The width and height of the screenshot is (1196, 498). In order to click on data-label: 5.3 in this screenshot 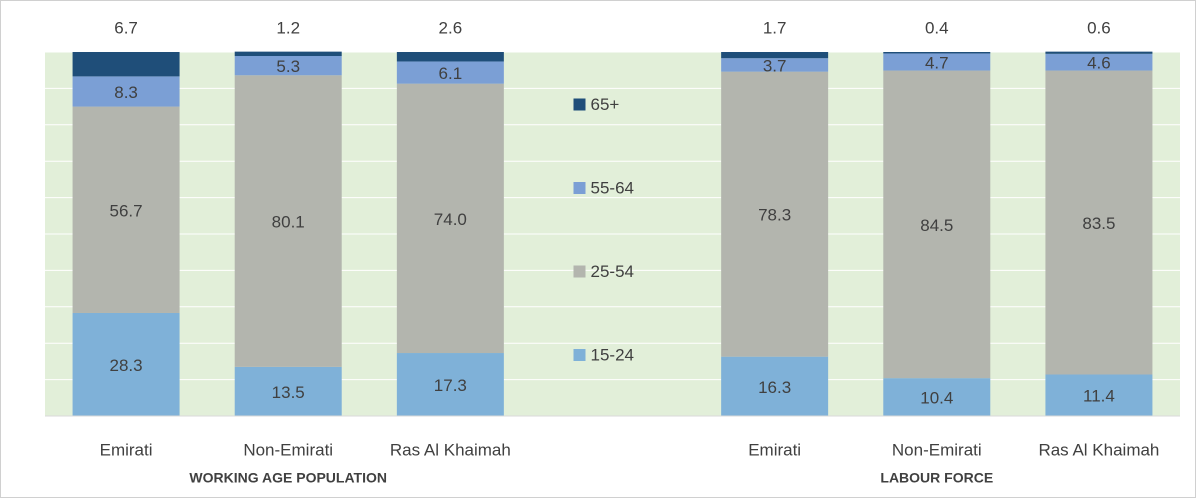, I will do `click(288, 66)`.